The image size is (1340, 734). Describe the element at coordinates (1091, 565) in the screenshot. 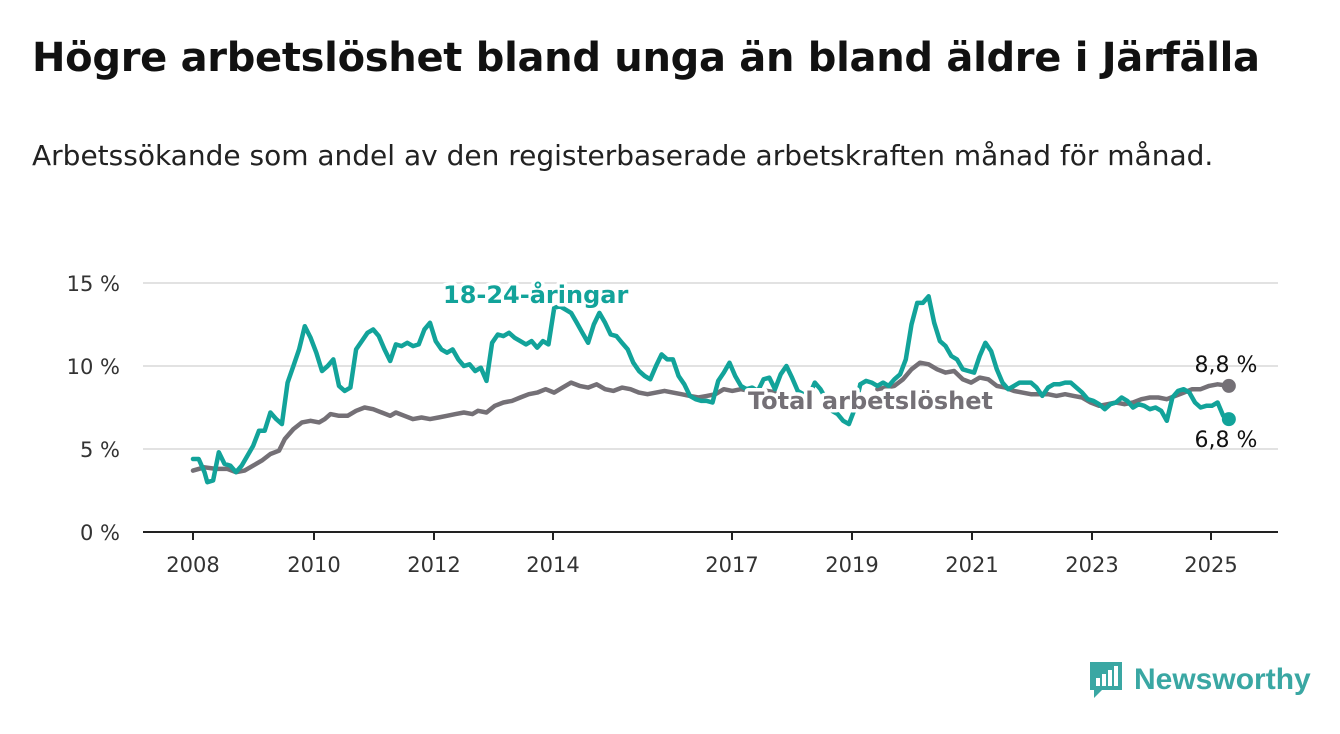

I see `x-tick-label: 2023` at that location.